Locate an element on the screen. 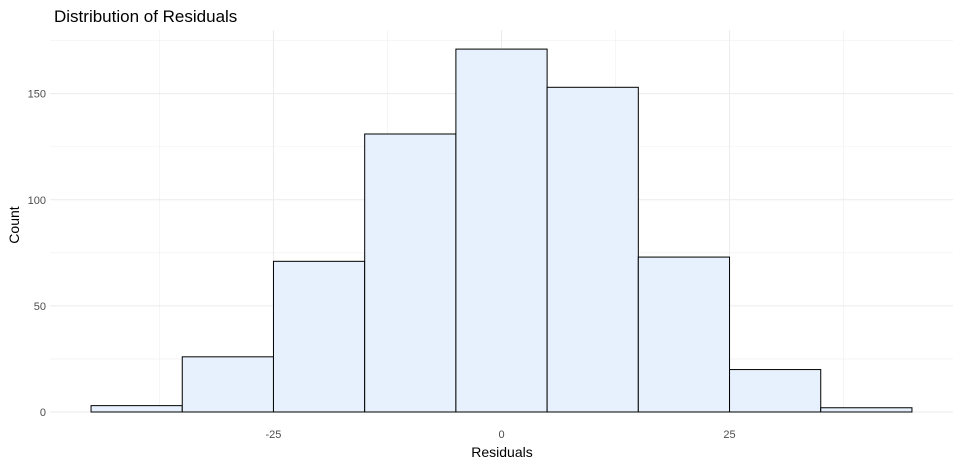  y-tick-label: 0 is located at coordinates (43, 413).